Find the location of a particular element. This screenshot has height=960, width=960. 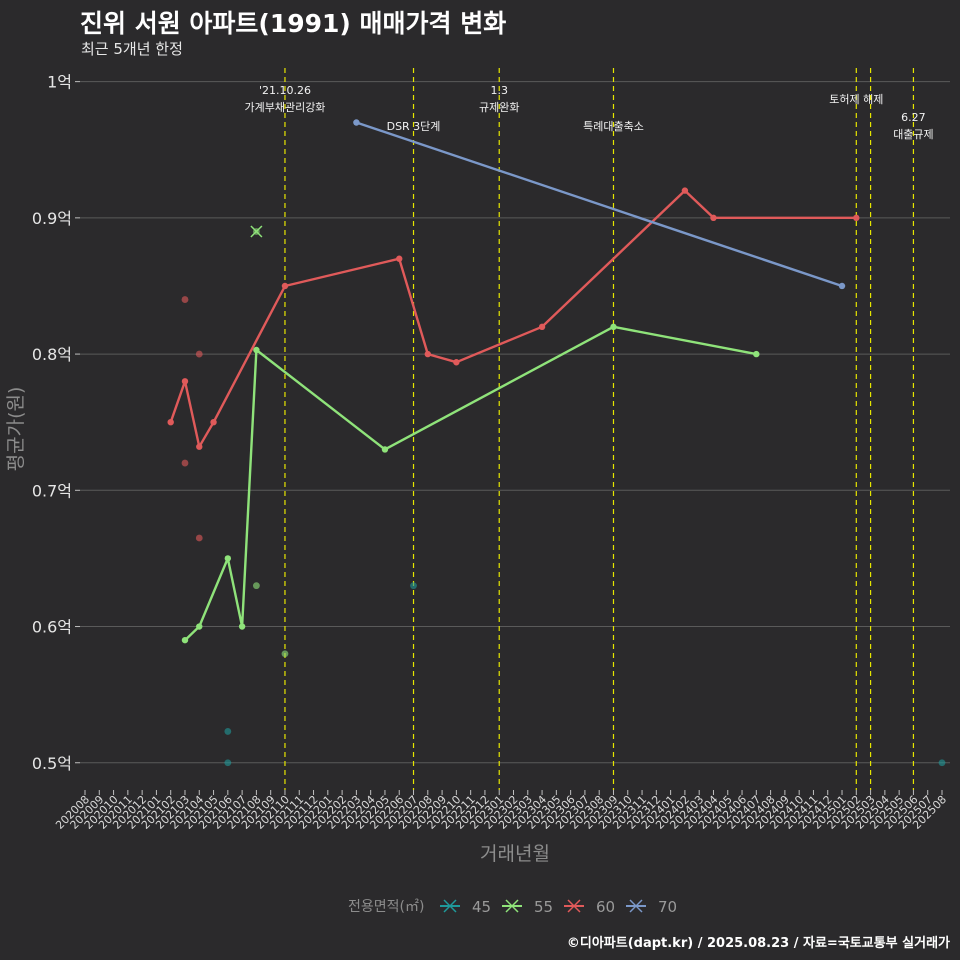

event-label: 6.27 is located at coordinates (913, 117).